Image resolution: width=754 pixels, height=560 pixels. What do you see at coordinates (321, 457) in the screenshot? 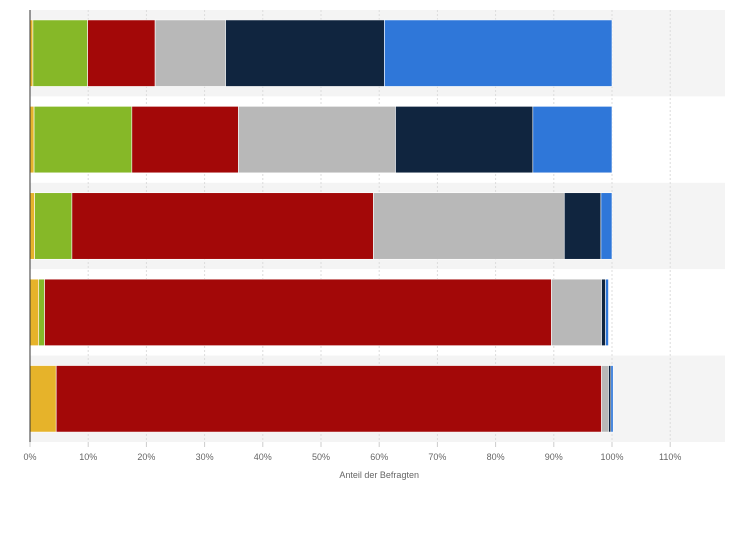
I see `x-tick-label: 50%` at bounding box center [321, 457].